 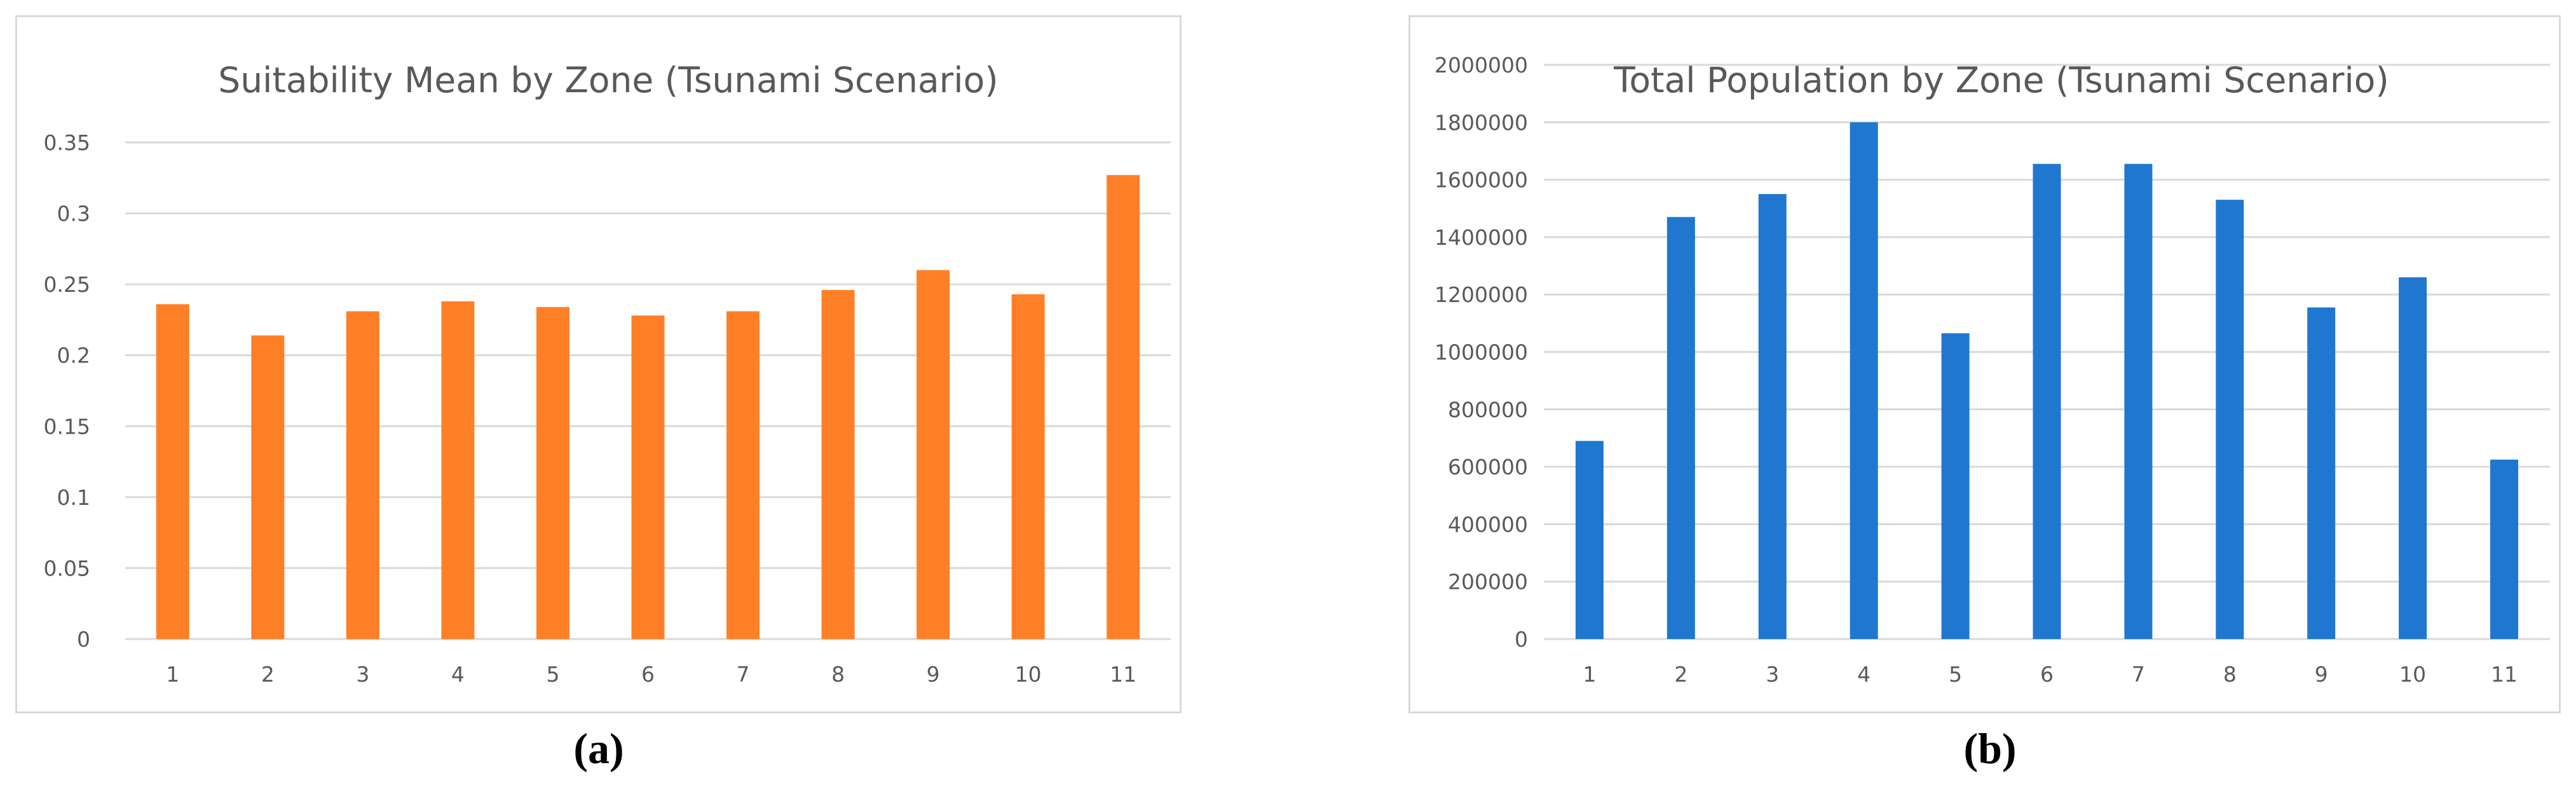 What do you see at coordinates (1481, 352) in the screenshot?
I see `y-tick-label: 1000000` at bounding box center [1481, 352].